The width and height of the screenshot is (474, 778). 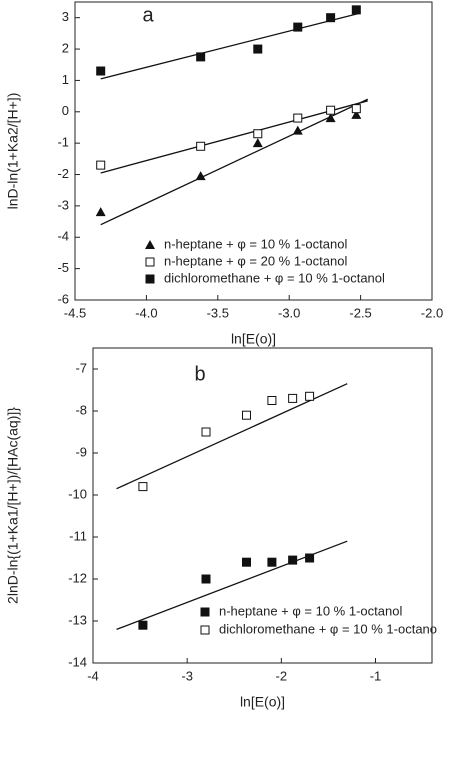 What do you see at coordinates (13, 505) in the screenshot?
I see `y-axis-title: 2lnD-ln{(1+Ka1/[H+])/[HAc(aq)]}` at bounding box center [13, 505].